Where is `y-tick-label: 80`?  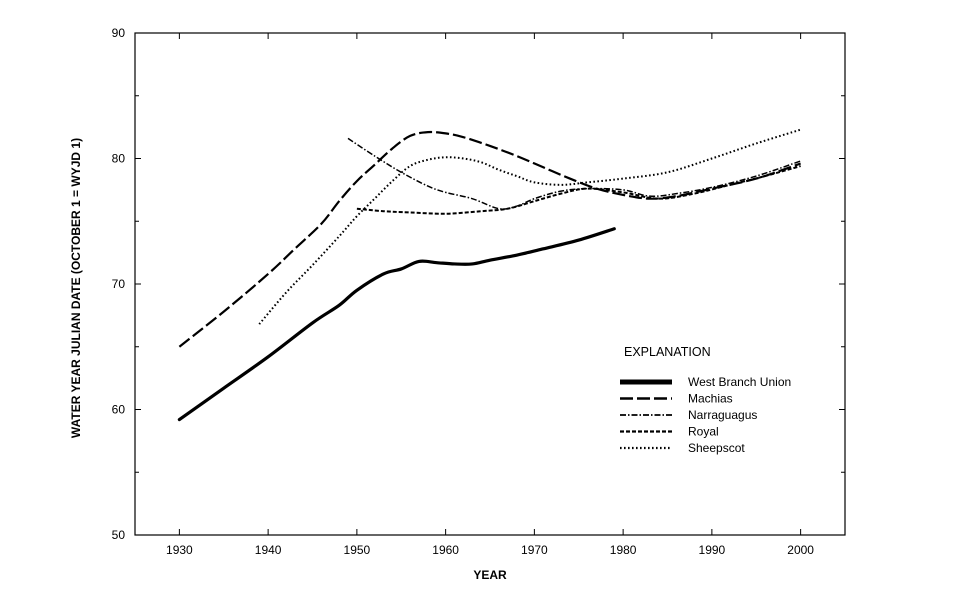 y-tick-label: 80 is located at coordinates (119, 159).